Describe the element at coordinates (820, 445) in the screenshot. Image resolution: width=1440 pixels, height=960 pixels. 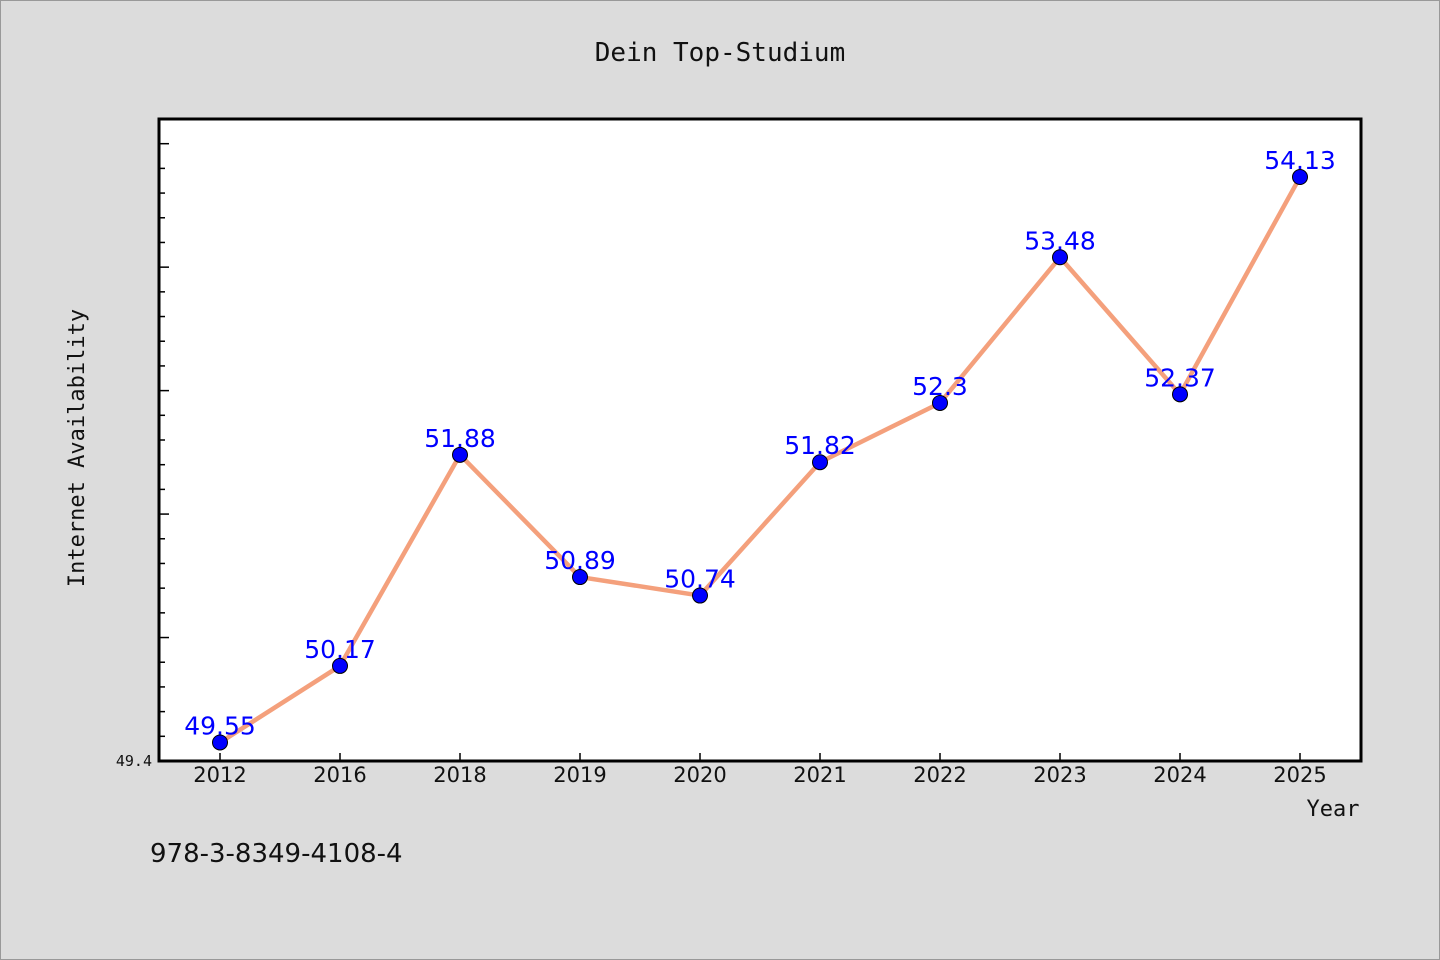
I see `data-label: 51.82` at that location.